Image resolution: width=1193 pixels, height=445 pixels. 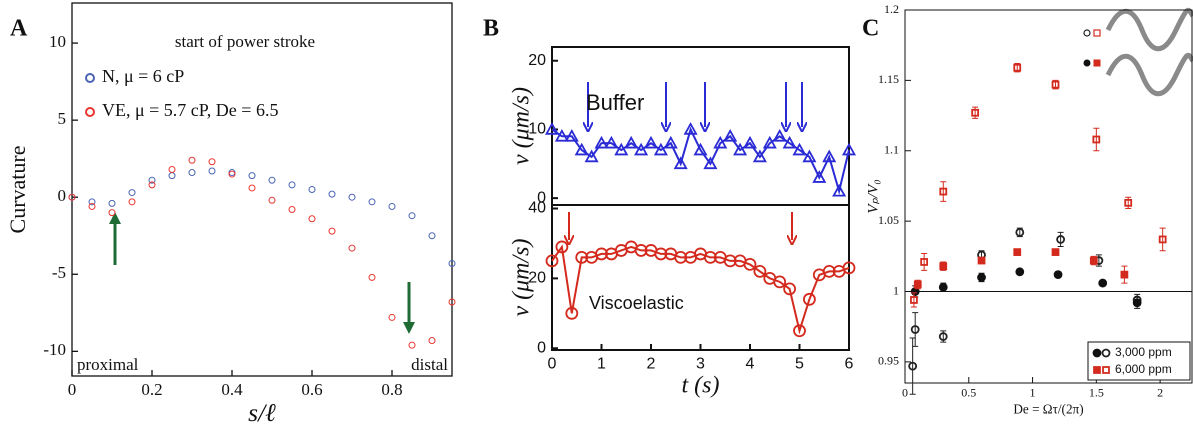 What do you see at coordinates (849, 364) in the screenshot?
I see `x-tick-label: 6` at bounding box center [849, 364].